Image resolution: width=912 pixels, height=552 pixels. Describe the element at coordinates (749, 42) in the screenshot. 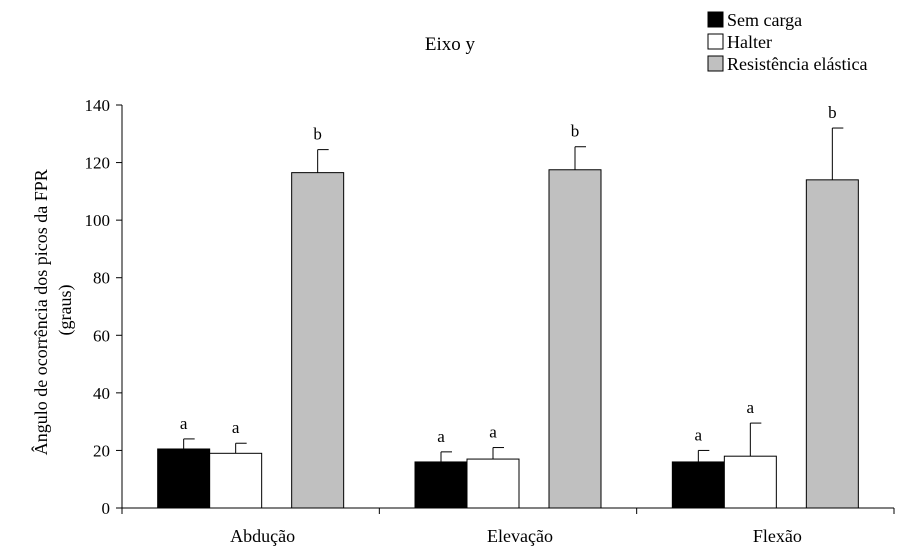

I see `legend-label: Halter` at that location.